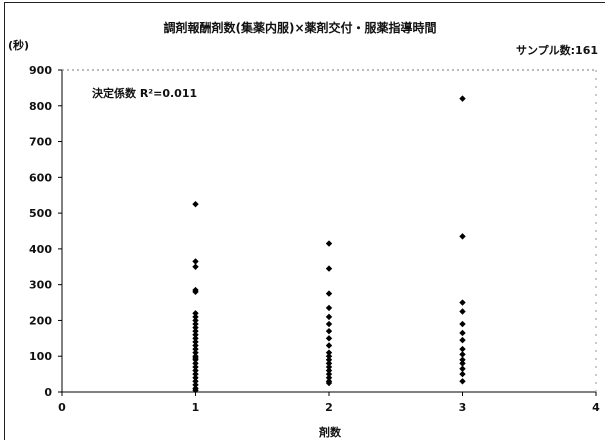 The height and width of the screenshot is (441, 608). Describe the element at coordinates (40, 285) in the screenshot. I see `y-tick-label: 300` at that location.